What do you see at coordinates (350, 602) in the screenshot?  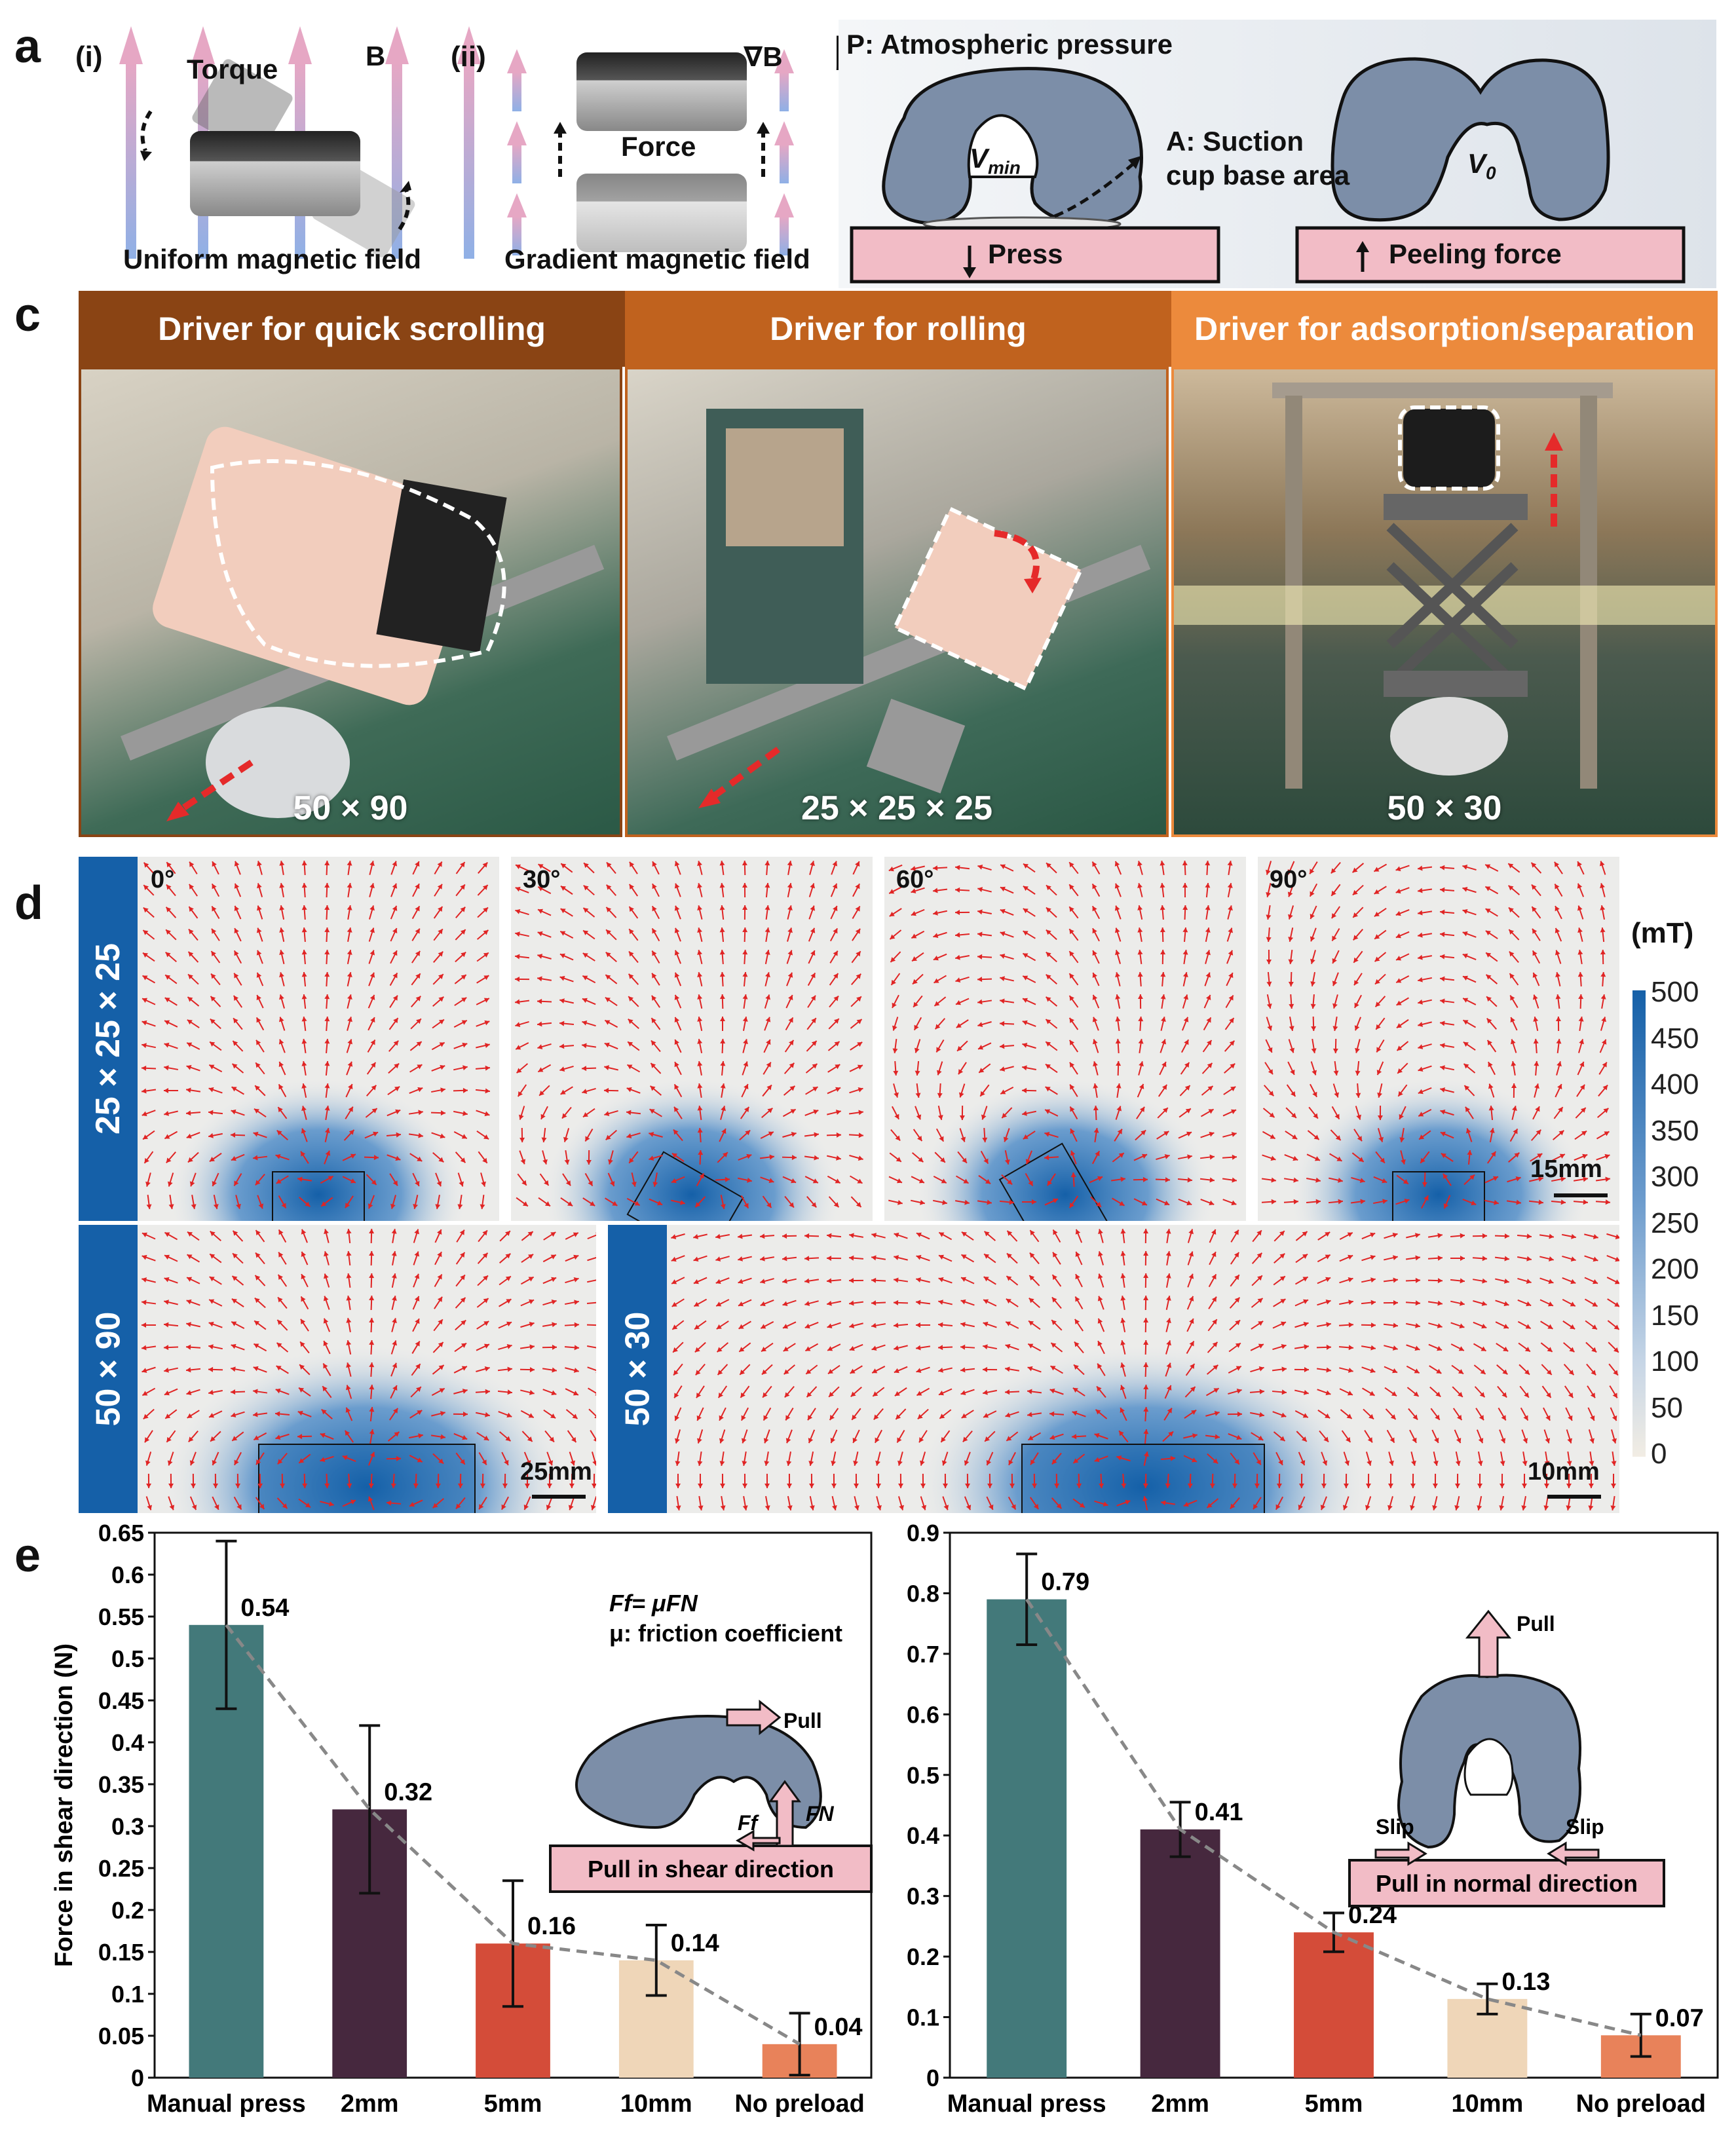 I see `photo-quick-scrolling: 50 × 90` at bounding box center [350, 602].